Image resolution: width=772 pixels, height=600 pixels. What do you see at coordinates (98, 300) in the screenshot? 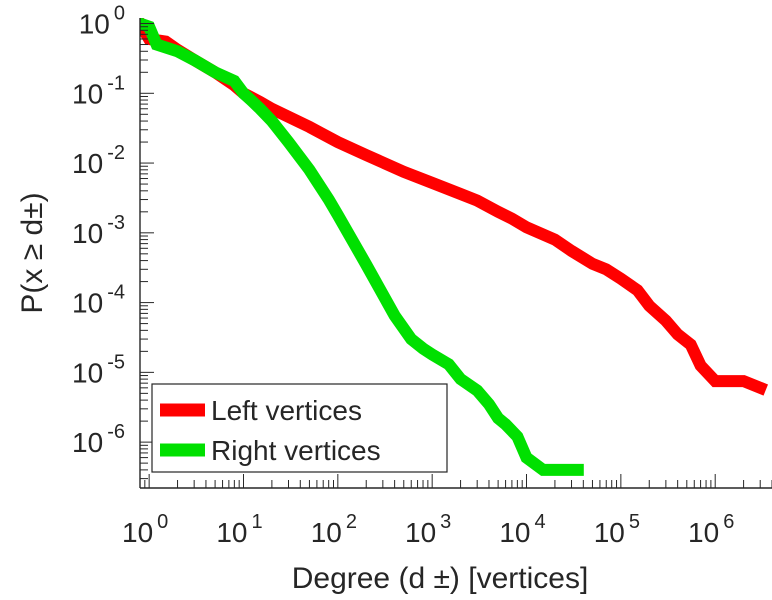
I see `y-tick-label: 10 -4` at bounding box center [98, 300].